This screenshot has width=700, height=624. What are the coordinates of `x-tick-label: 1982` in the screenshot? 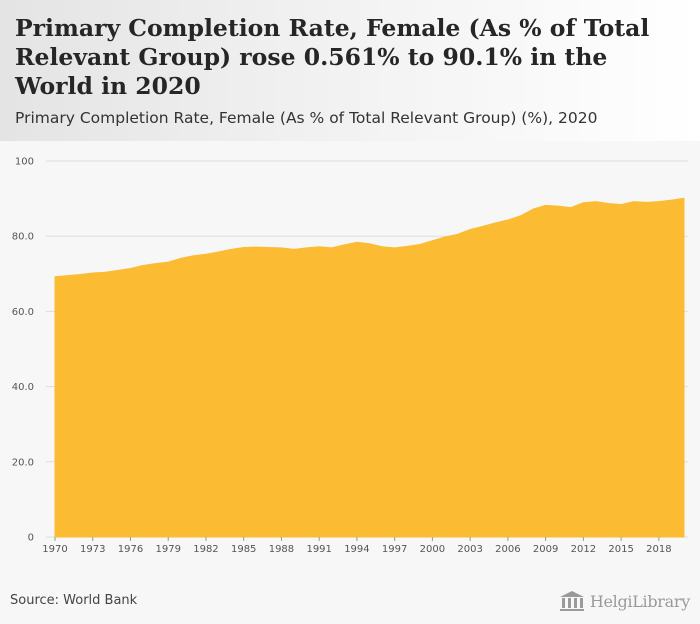 It's located at (205, 549).